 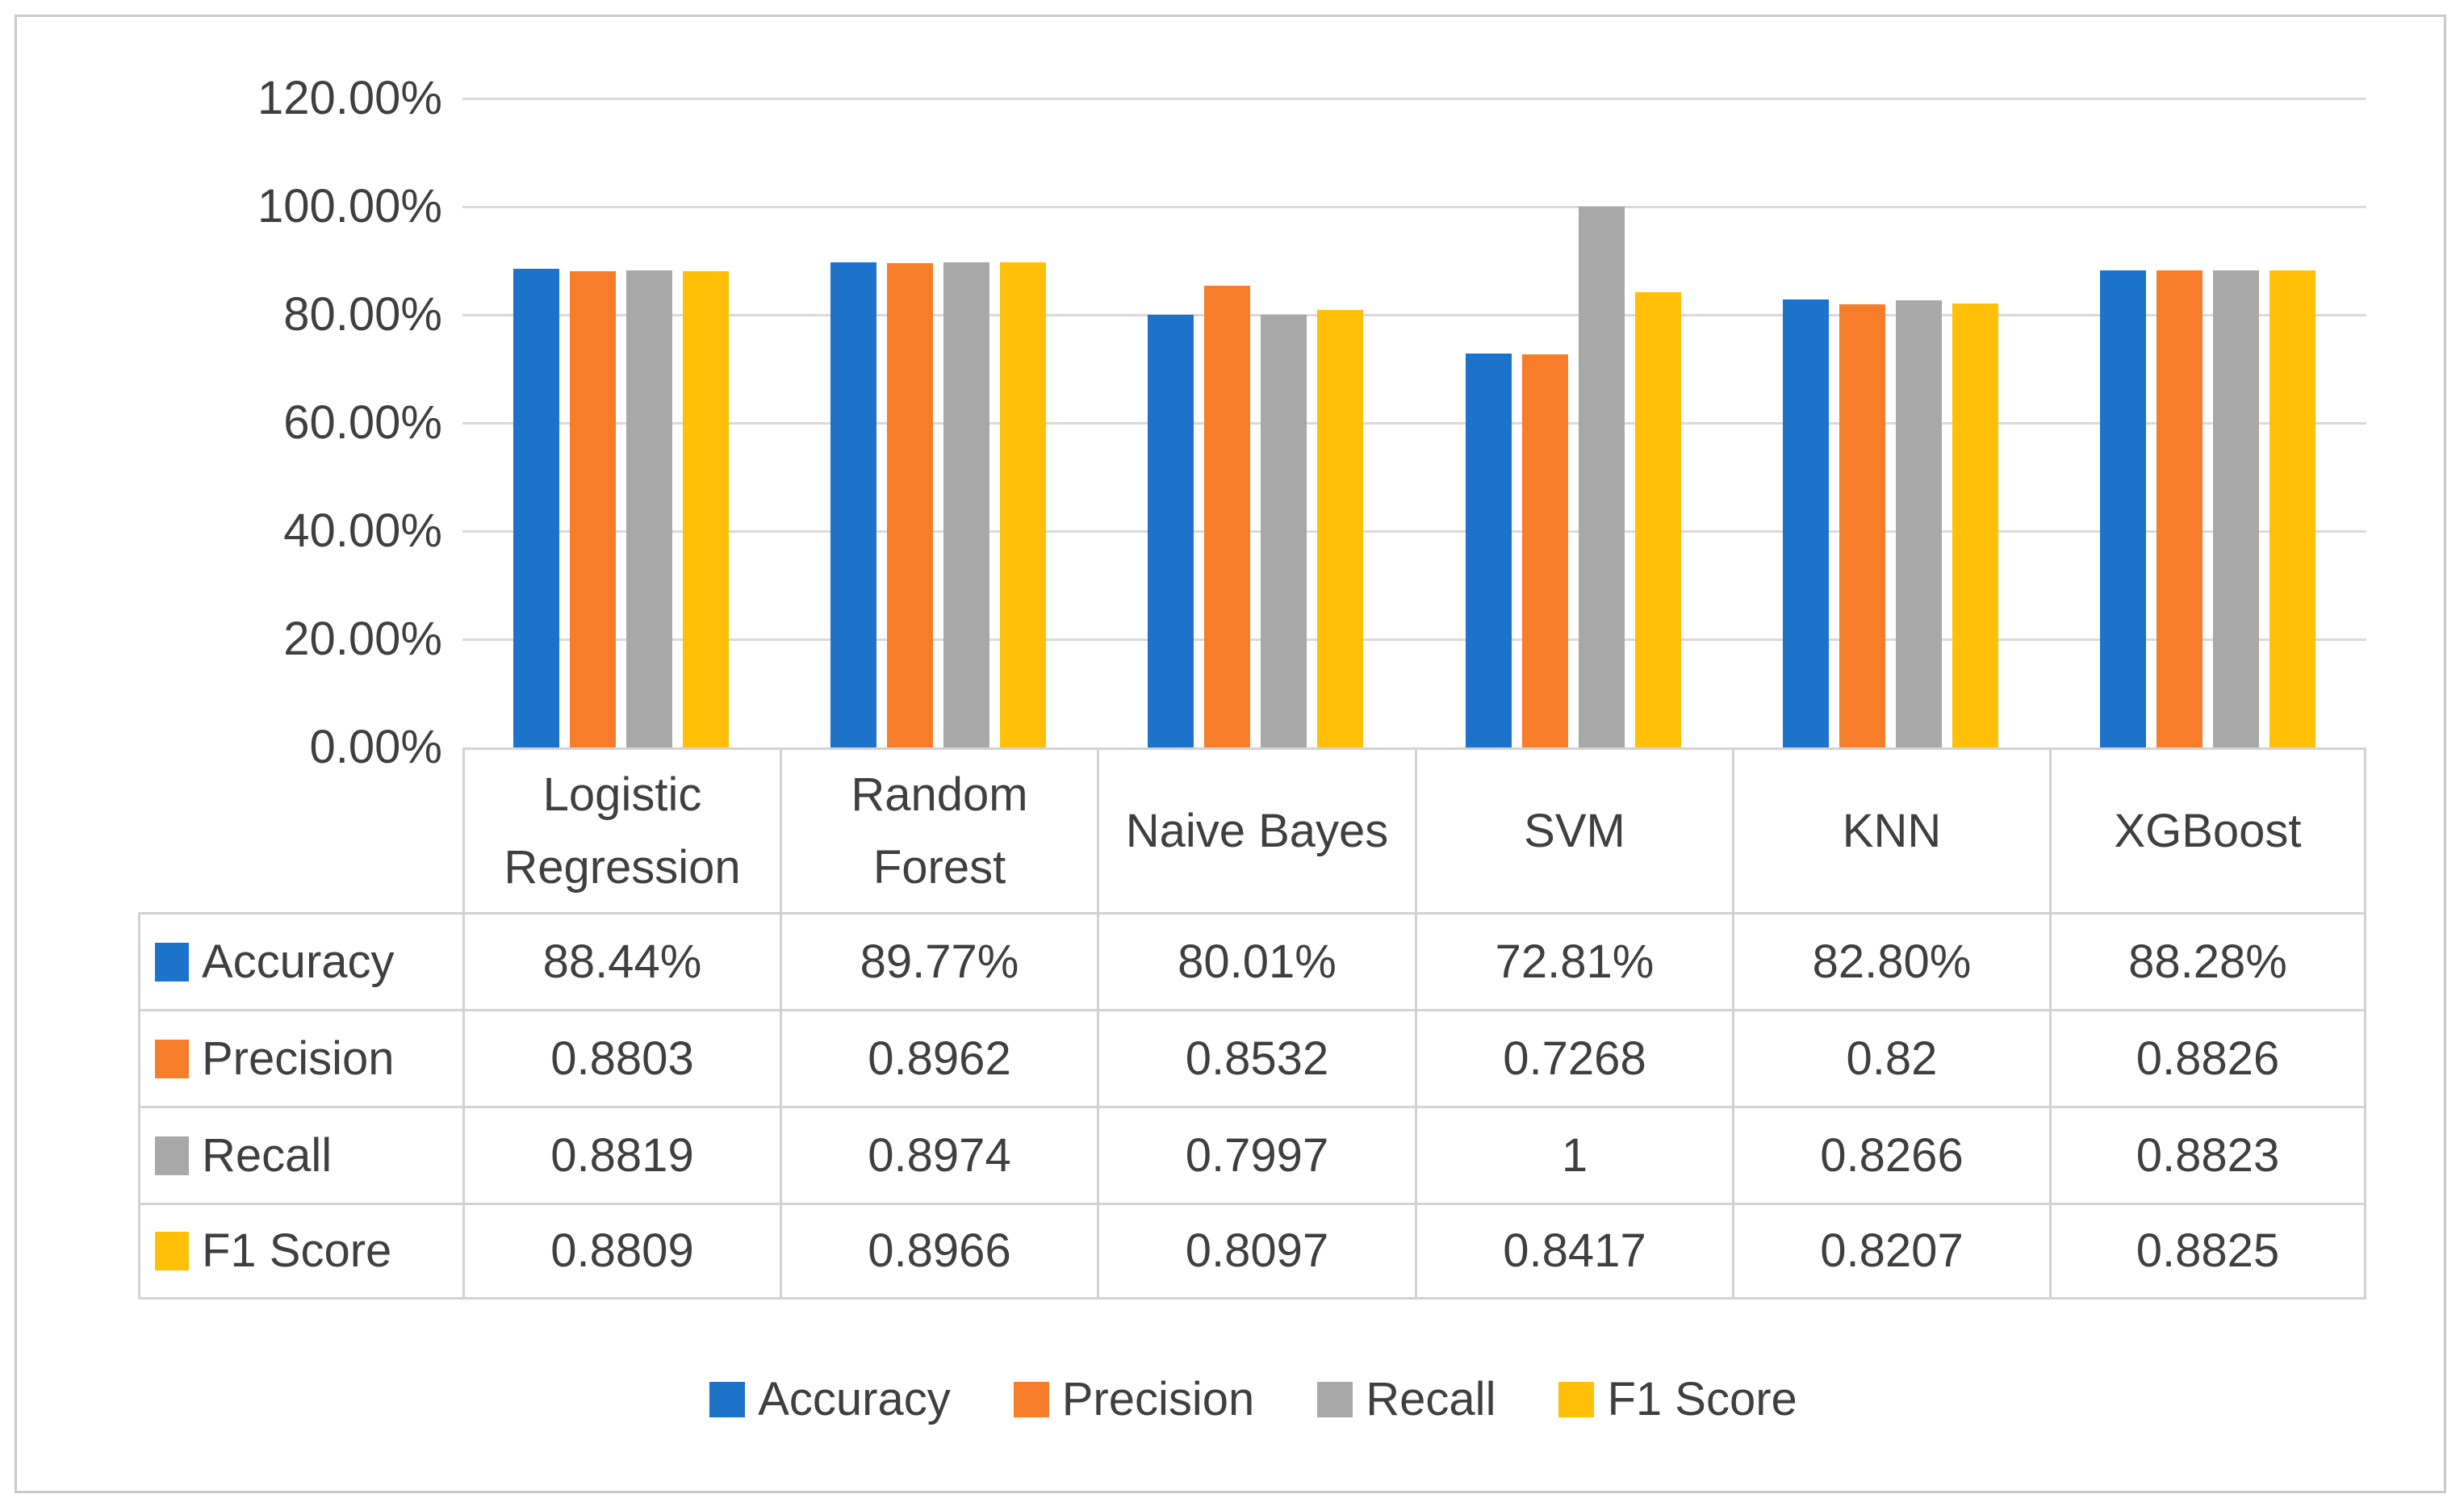 I want to click on table-value-cell: 0.8207, so click(x=1891, y=1251).